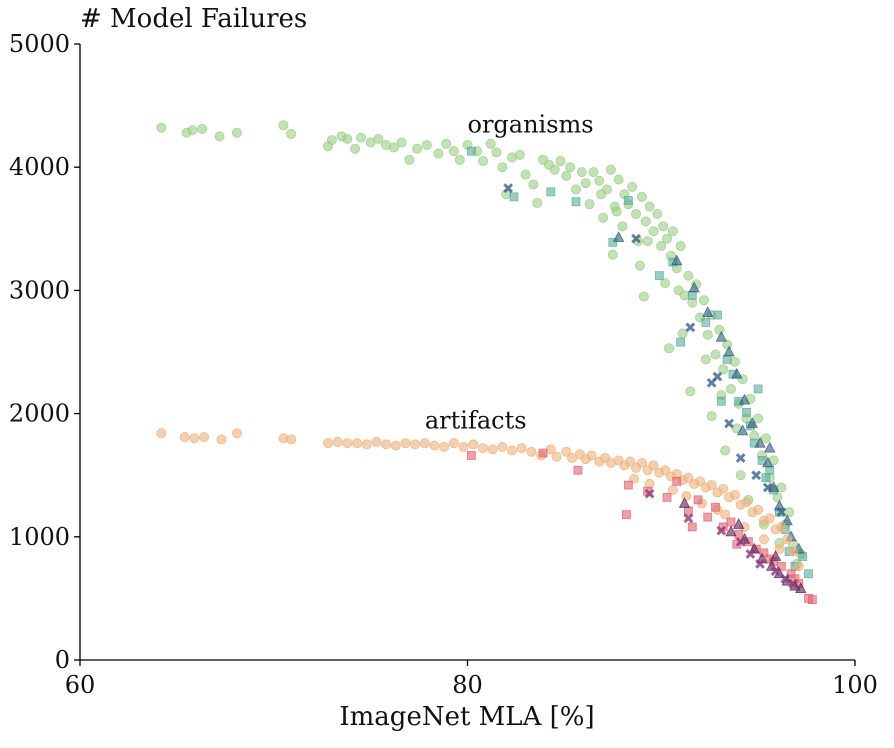 The height and width of the screenshot is (748, 894). What do you see at coordinates (708, 392) in the screenshot?
I see `series-organisms-triangle` at bounding box center [708, 392].